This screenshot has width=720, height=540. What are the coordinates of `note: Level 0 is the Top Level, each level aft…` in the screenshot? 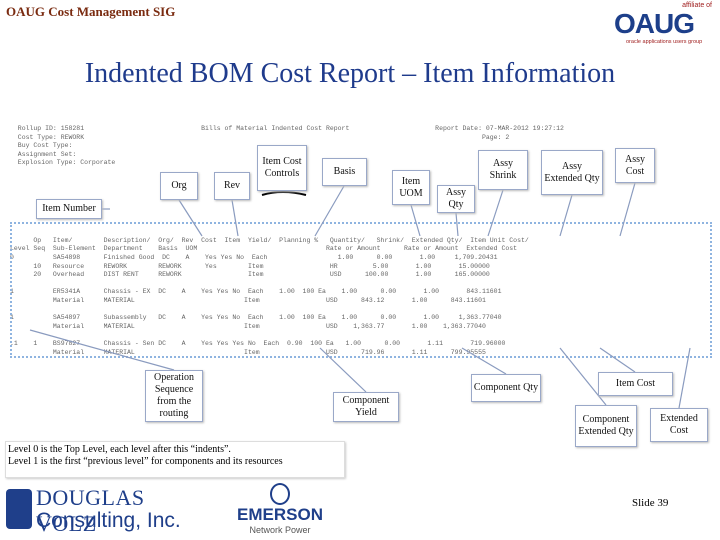 It's located at (119, 449).